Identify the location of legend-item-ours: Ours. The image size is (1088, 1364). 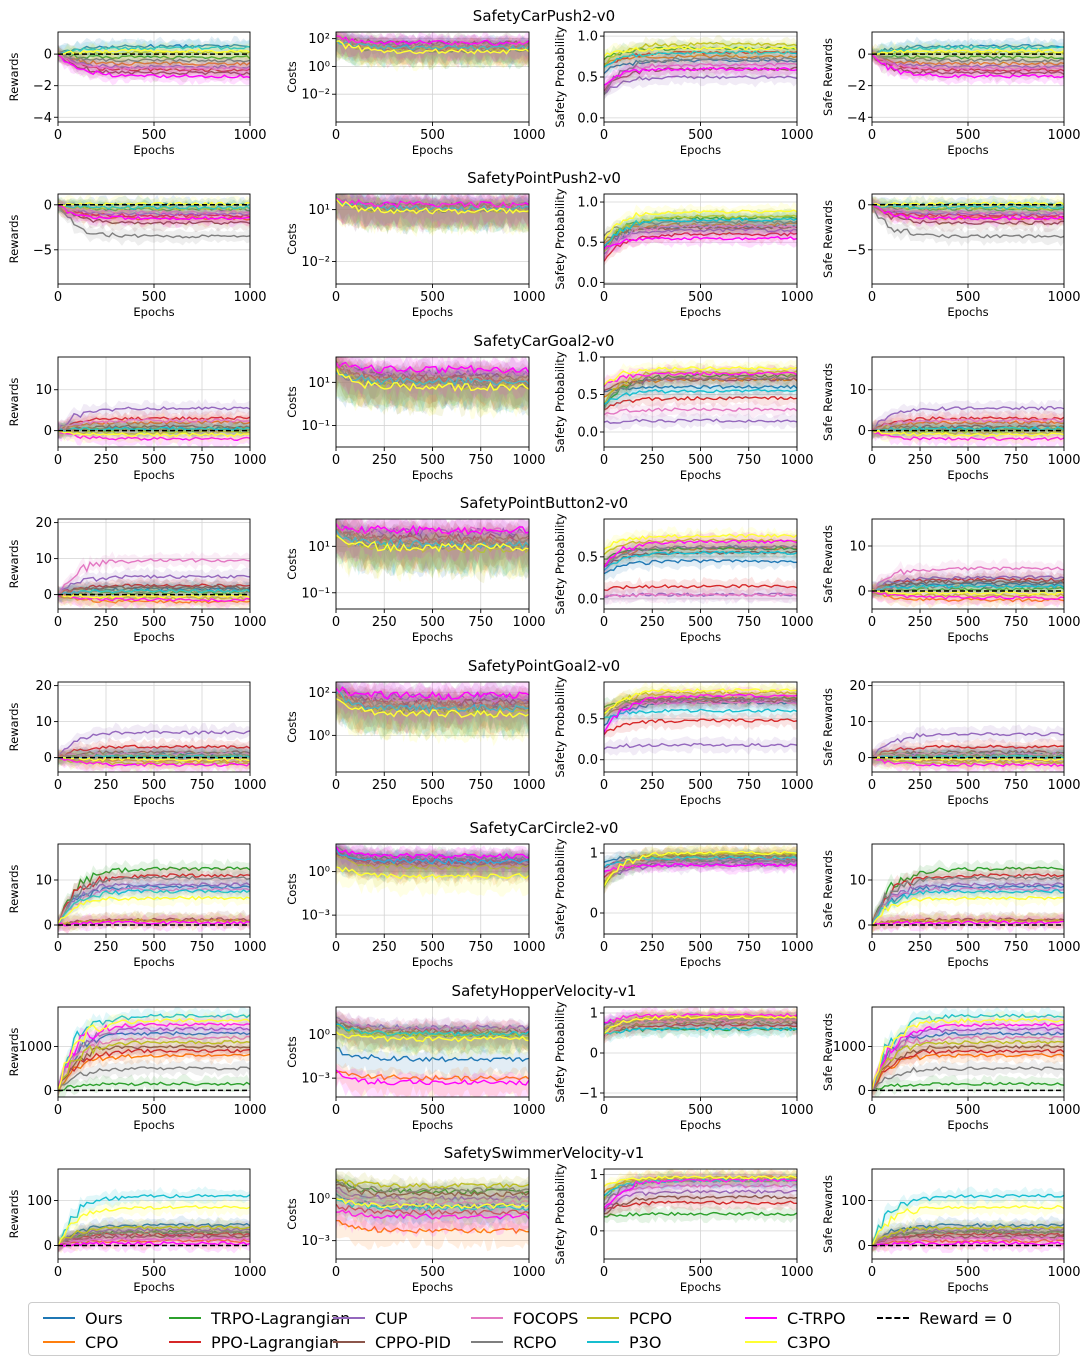
(83, 1318).